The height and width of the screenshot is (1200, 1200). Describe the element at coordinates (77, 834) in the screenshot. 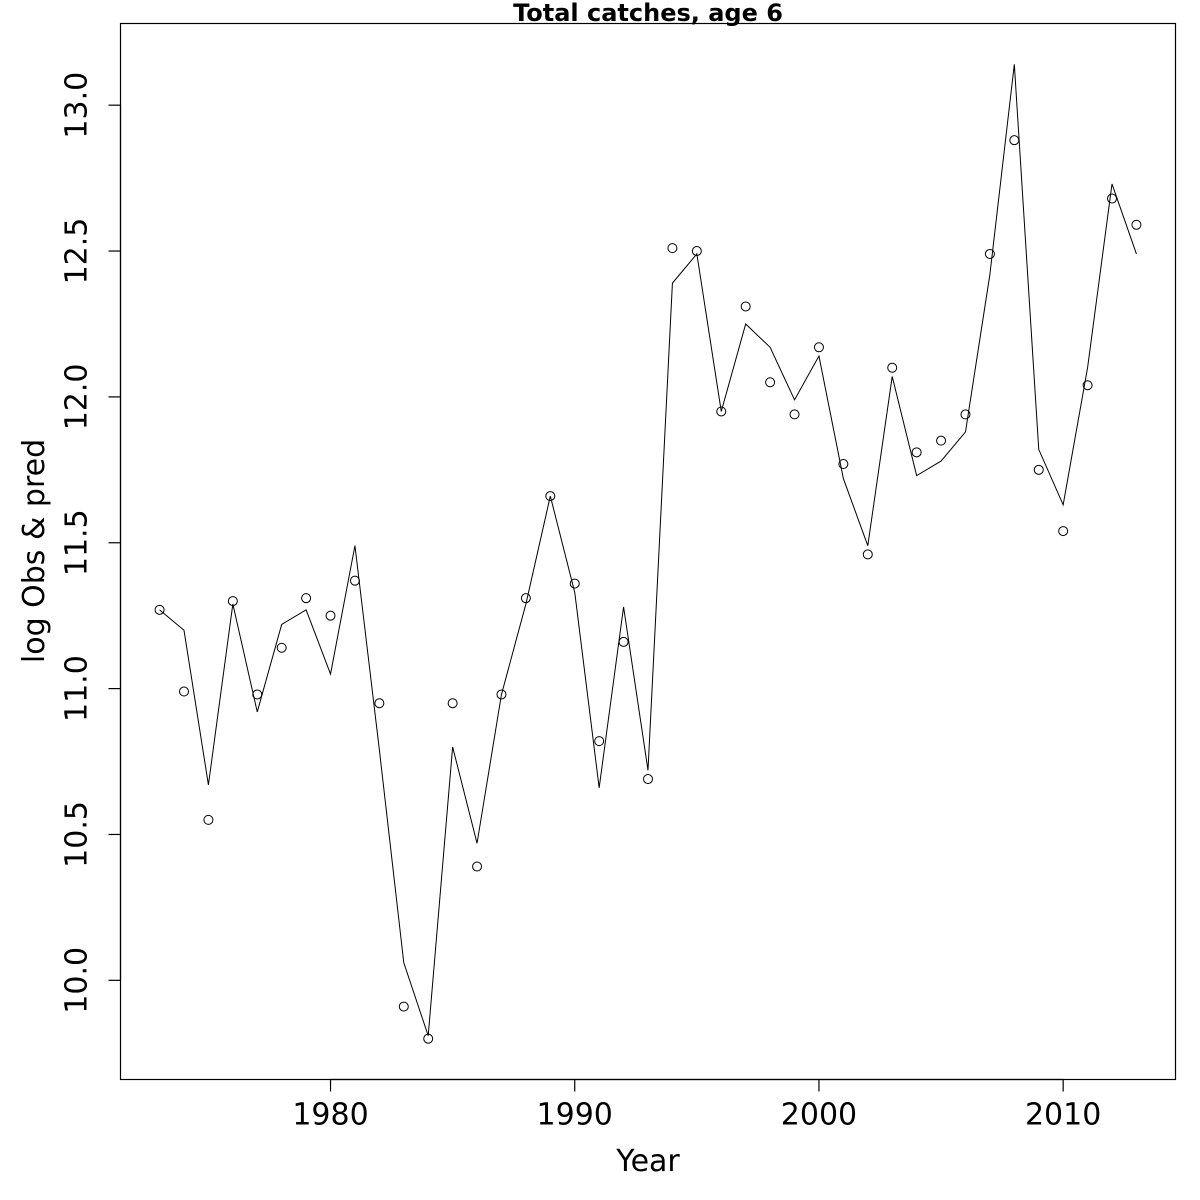

I see `y-tick-label: 10.5` at that location.